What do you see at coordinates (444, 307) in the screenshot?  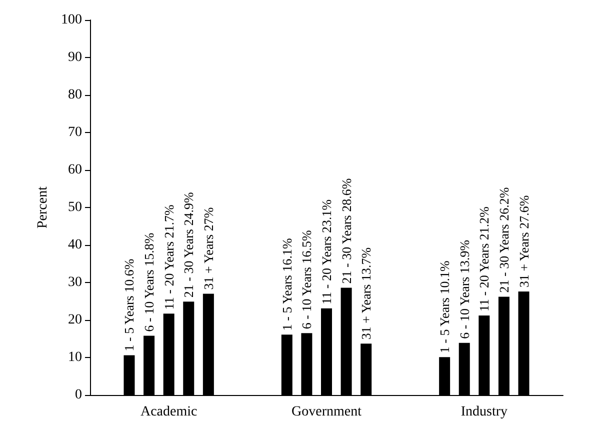 I see `data-label: 1 - 5 Years 10.1%` at bounding box center [444, 307].